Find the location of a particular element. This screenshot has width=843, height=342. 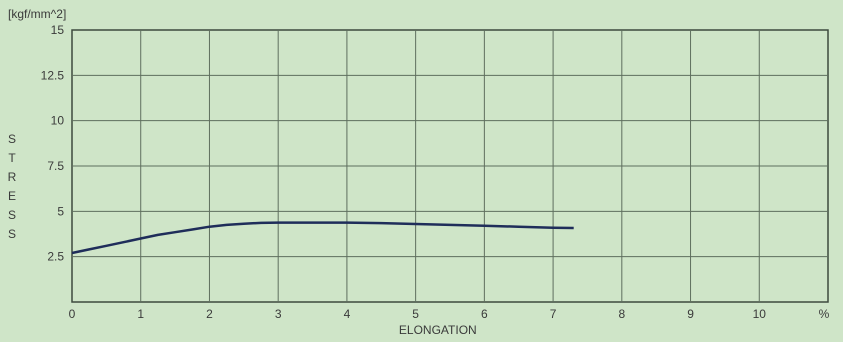

y-tick-label: 2.5 is located at coordinates (55, 257).